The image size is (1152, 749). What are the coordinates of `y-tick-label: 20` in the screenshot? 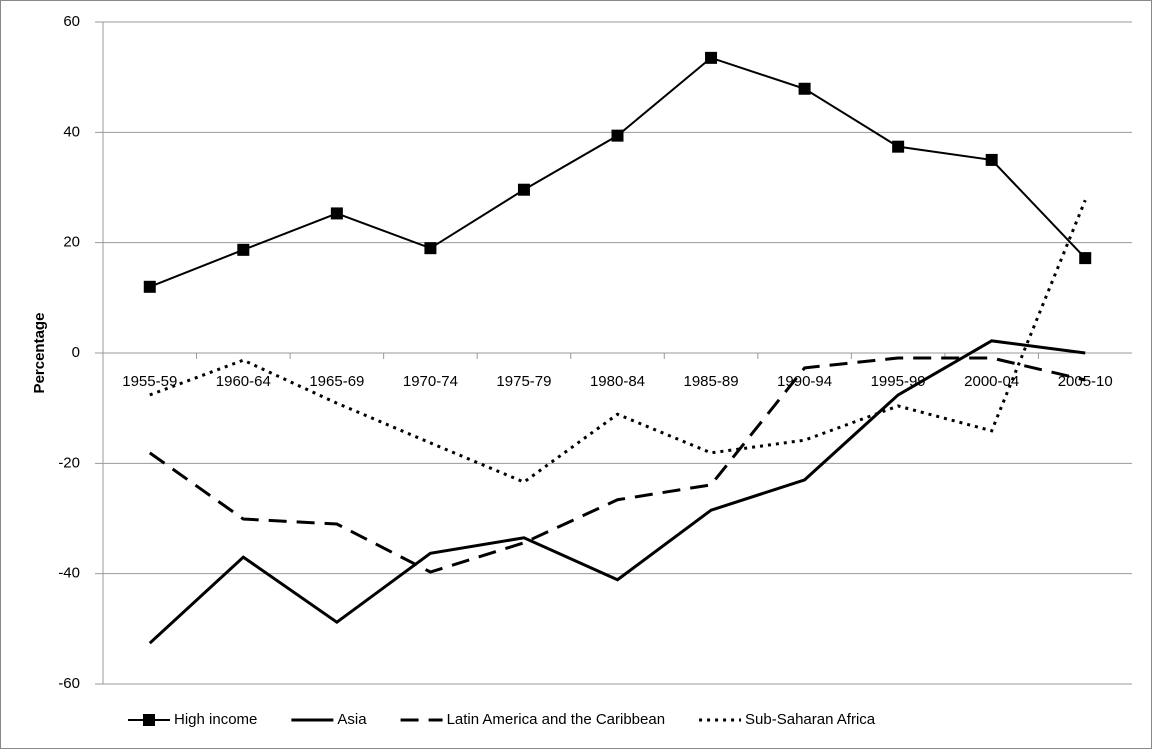 It's located at (71, 242).